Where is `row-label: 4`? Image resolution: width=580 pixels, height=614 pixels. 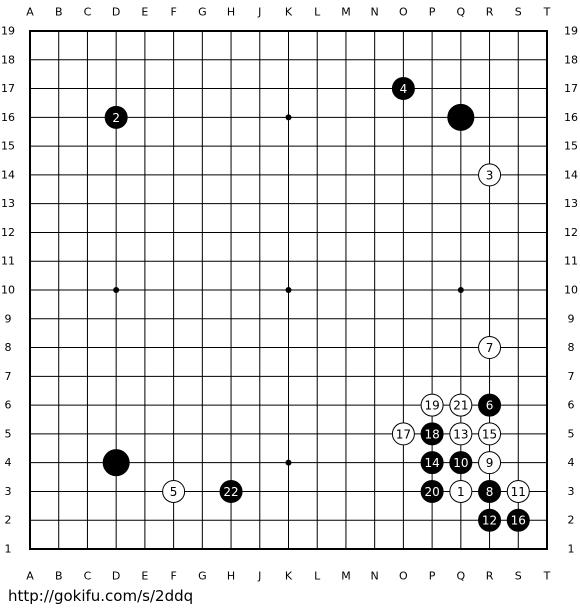
row-label: 4 is located at coordinates (571, 462).